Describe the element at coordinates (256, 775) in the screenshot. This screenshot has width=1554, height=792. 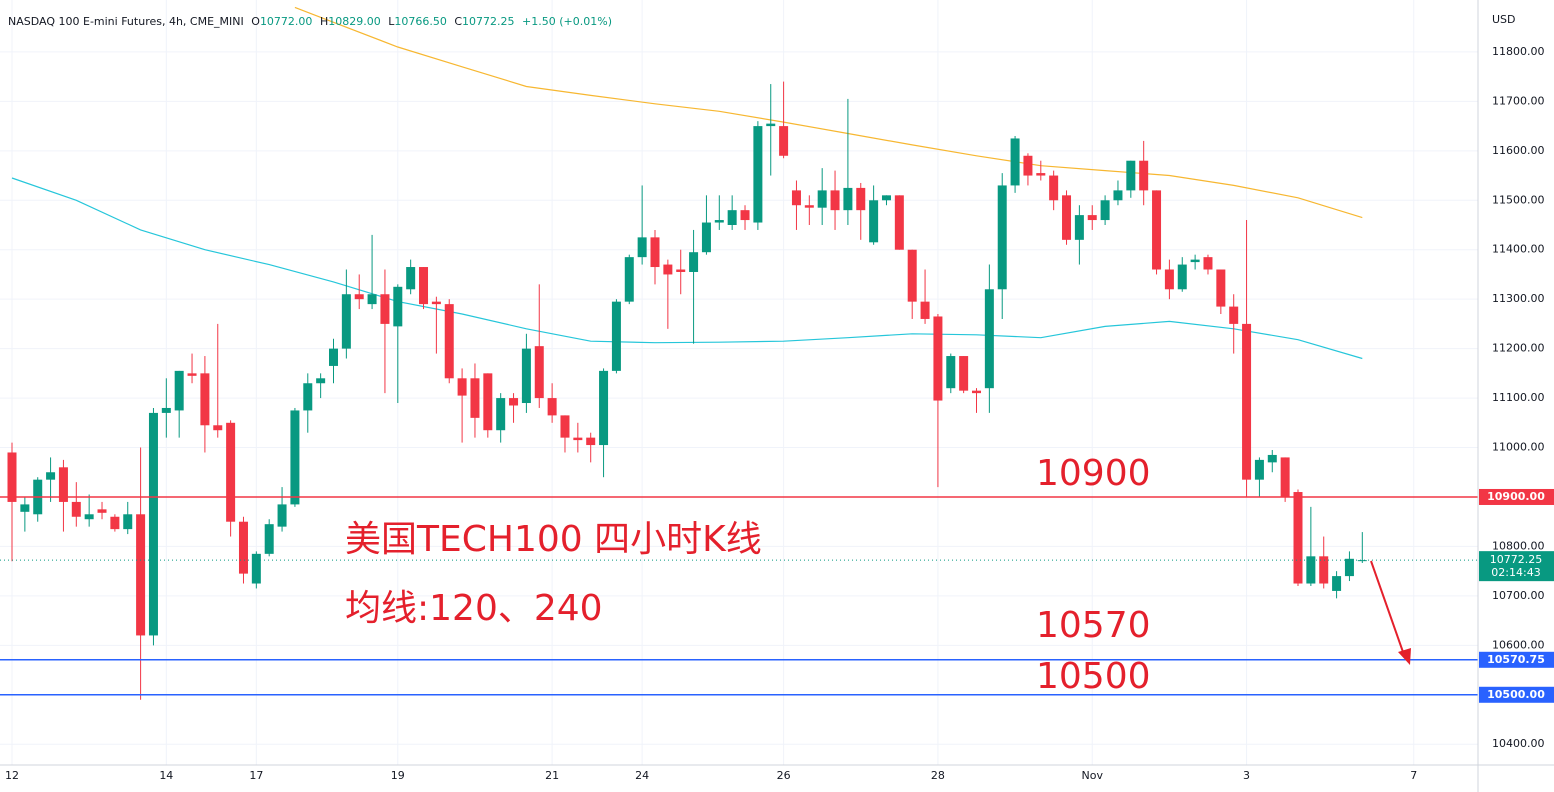
I see `x-tick-label: 17` at that location.